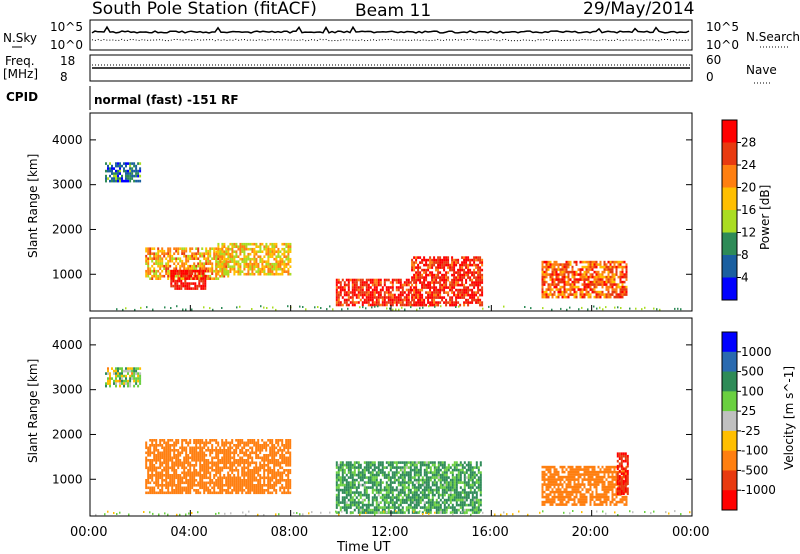 Image resolution: width=800 pixels, height=554 pixels. I want to click on power-colorbar-tick-label: 28, so click(748, 143).